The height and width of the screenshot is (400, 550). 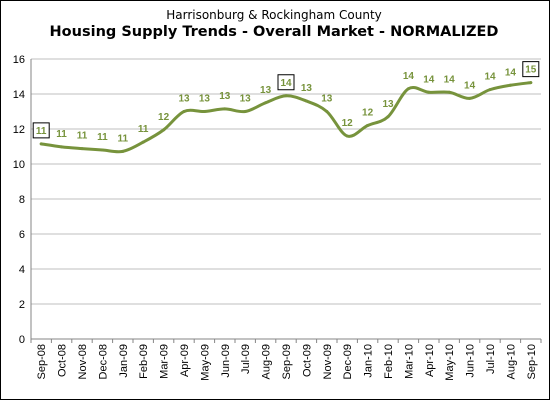 What do you see at coordinates (267, 361) in the screenshot?
I see `x-tick-label: Aug-09` at bounding box center [267, 361].